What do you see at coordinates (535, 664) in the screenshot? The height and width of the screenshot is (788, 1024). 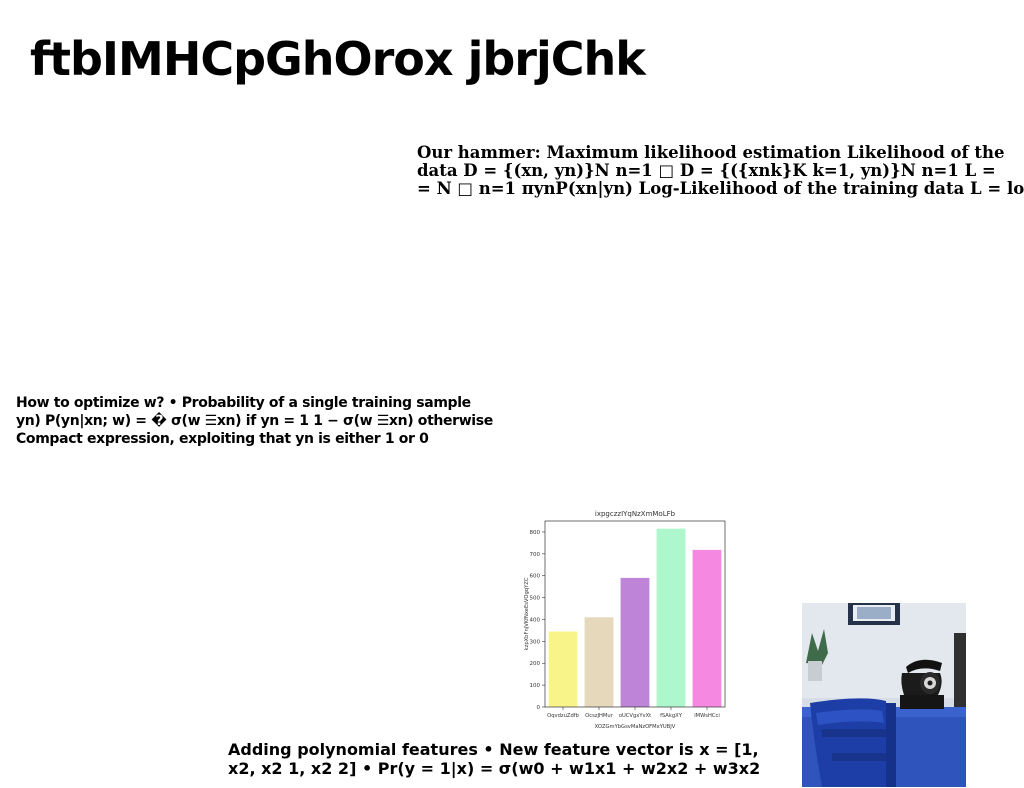 I see `y-tick-label: 200` at bounding box center [535, 664].